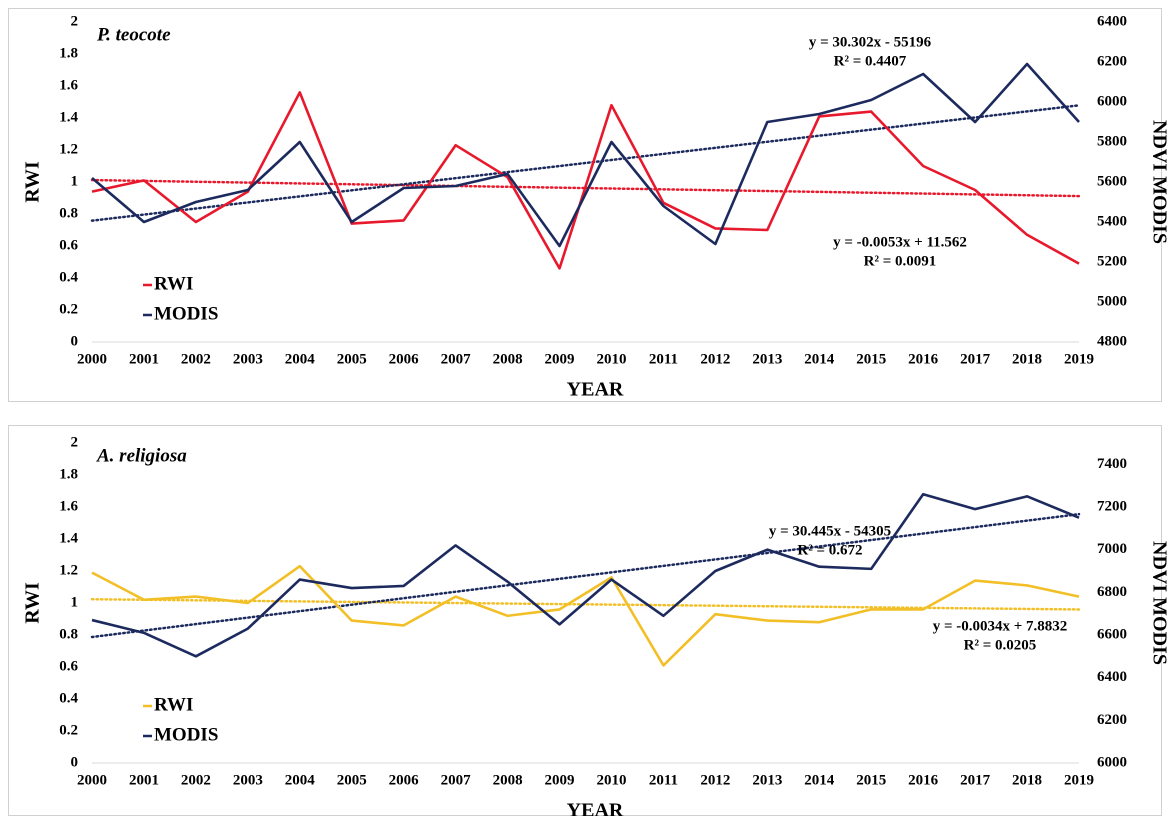 The width and height of the screenshot is (1172, 816). What do you see at coordinates (585, 615) in the screenshot?
I see `series-line` at bounding box center [585, 615].